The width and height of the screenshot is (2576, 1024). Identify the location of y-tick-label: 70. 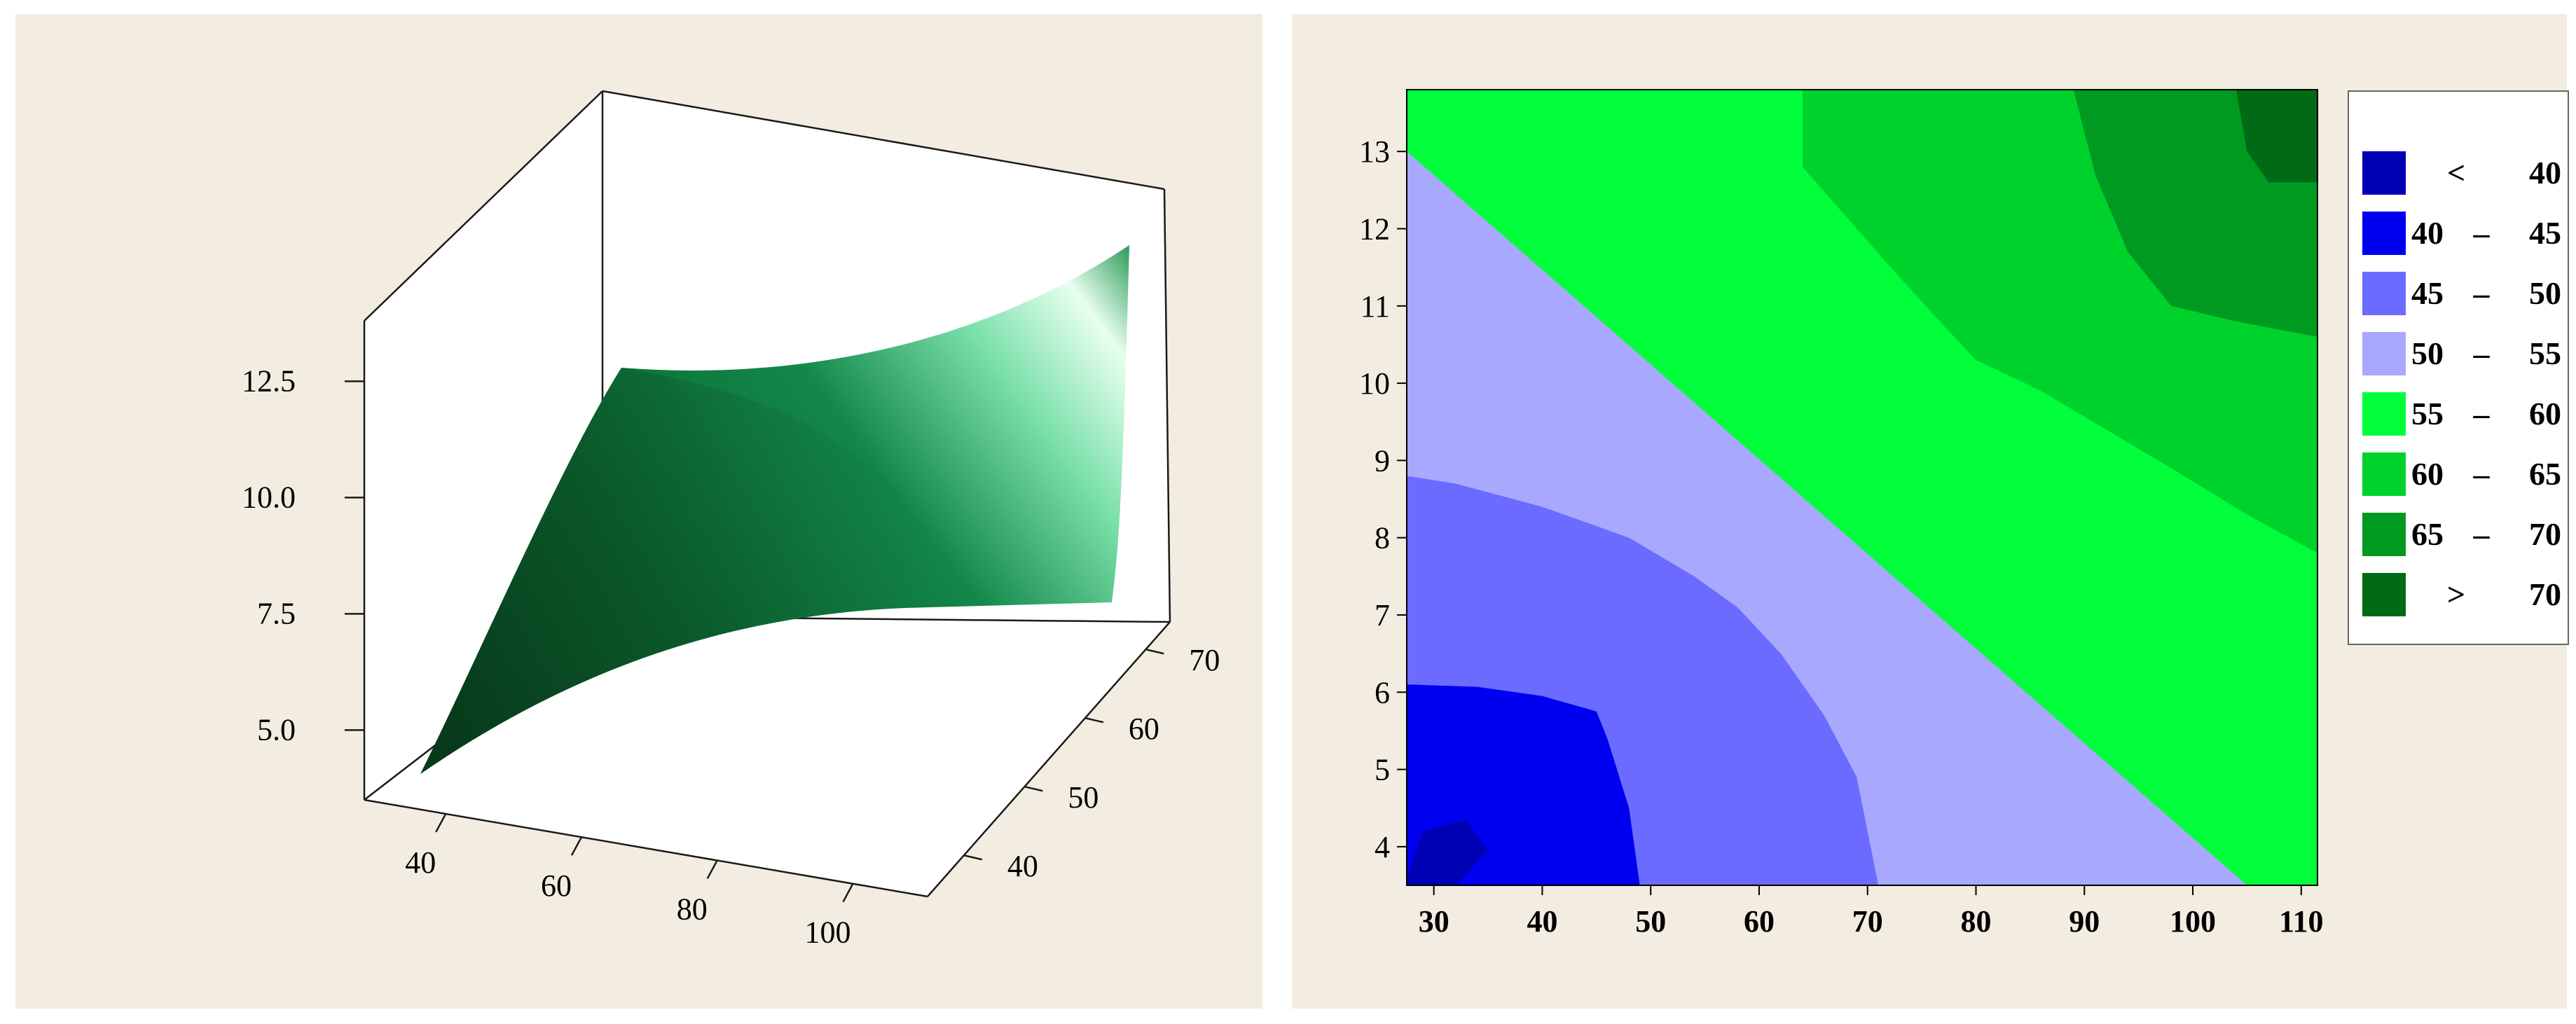
(1204, 660).